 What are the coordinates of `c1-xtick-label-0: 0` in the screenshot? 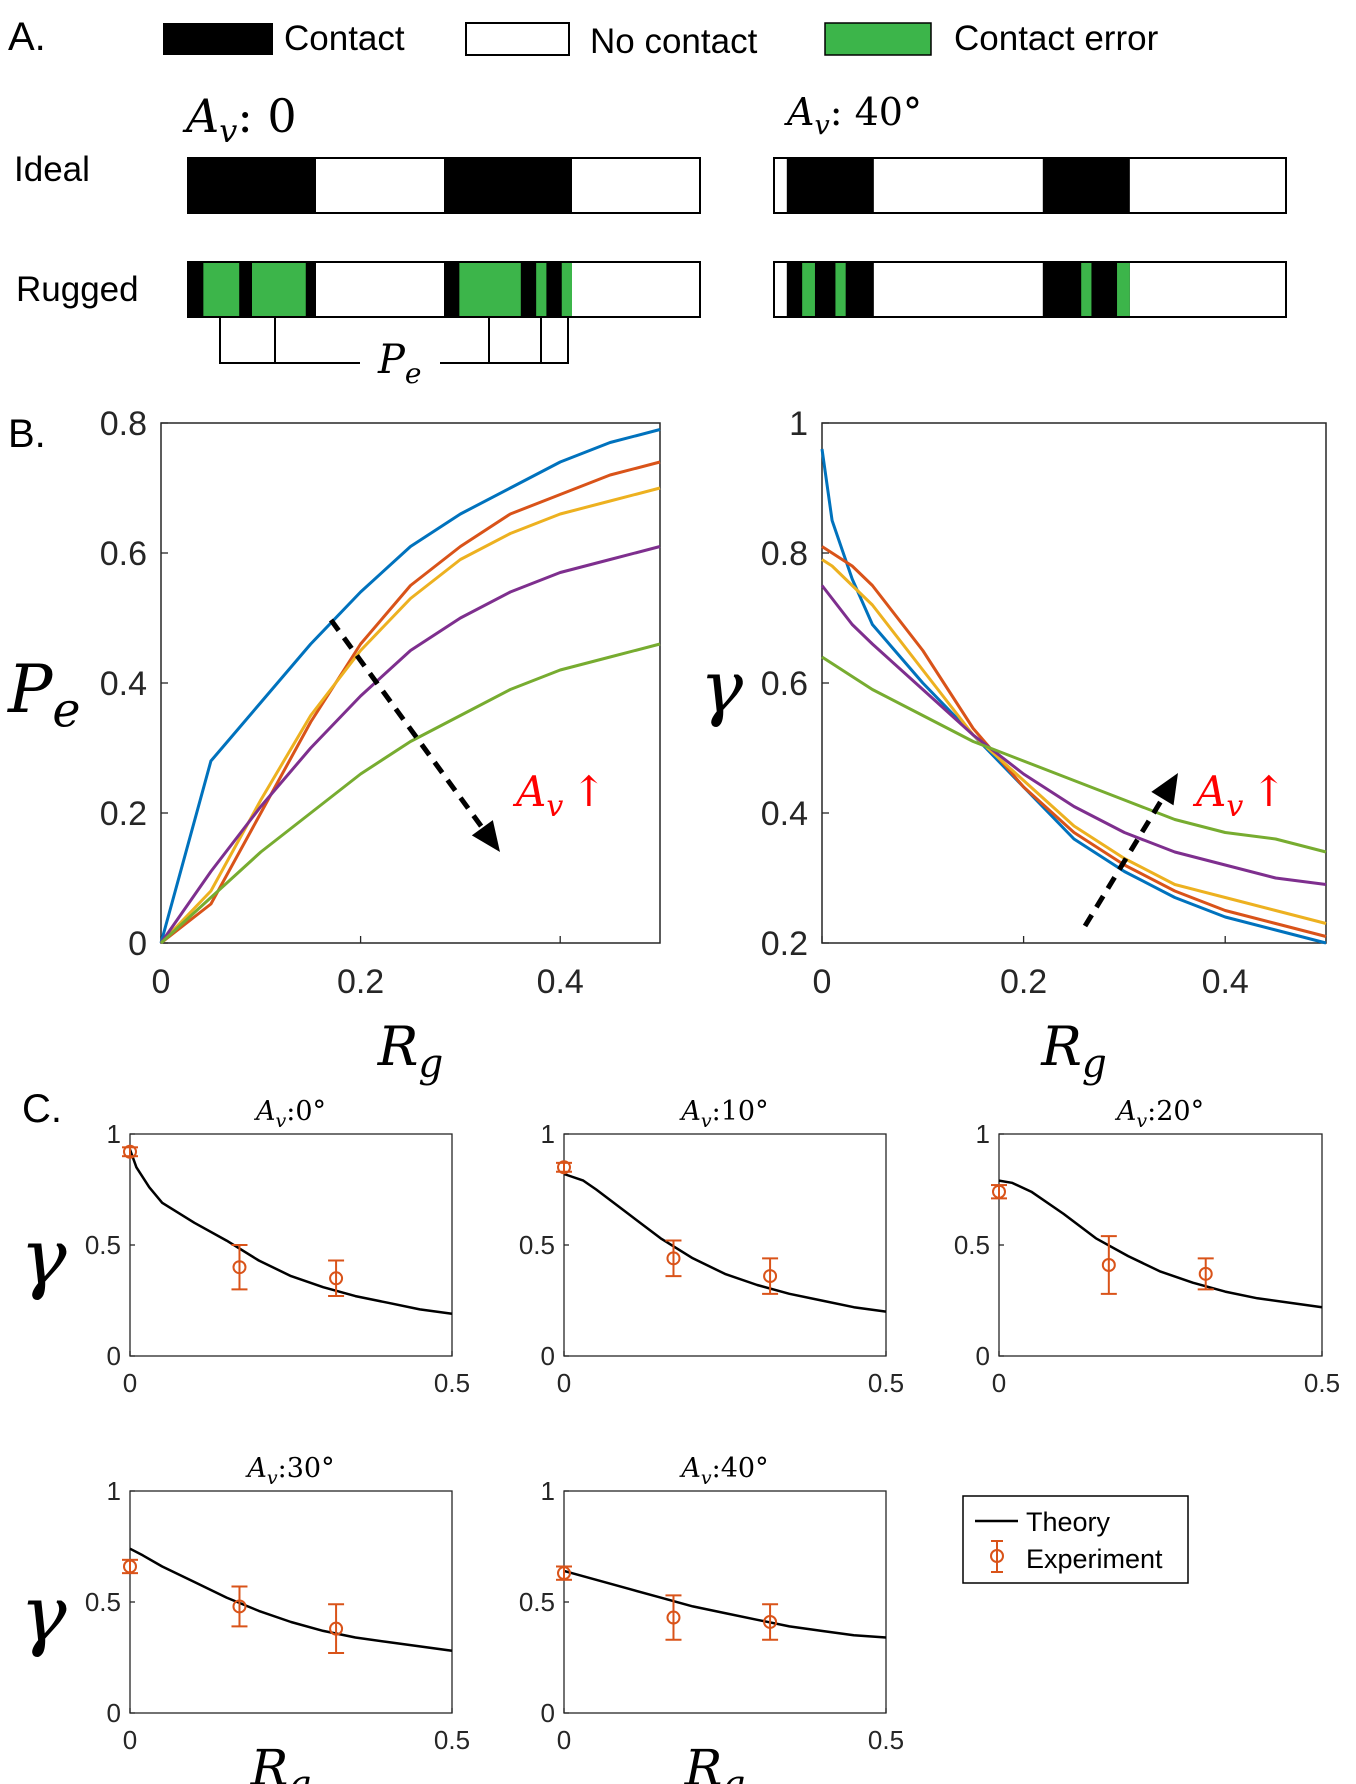 It's located at (564, 1383).